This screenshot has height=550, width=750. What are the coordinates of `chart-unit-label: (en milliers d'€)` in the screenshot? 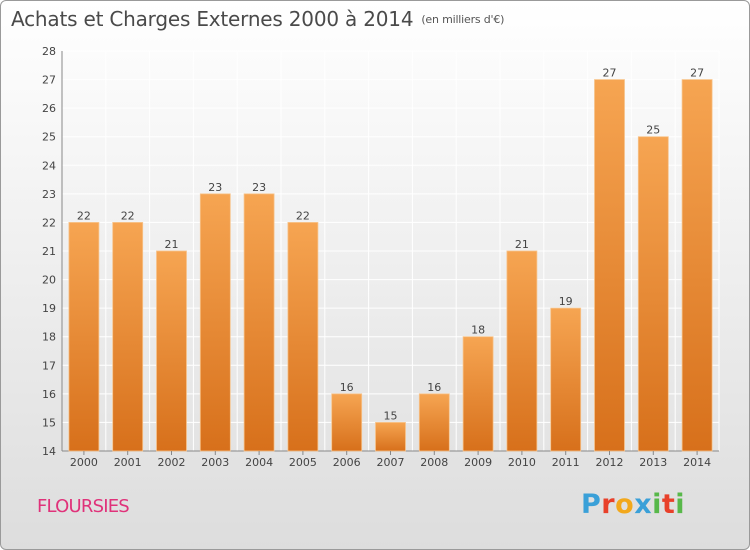 It's located at (463, 19).